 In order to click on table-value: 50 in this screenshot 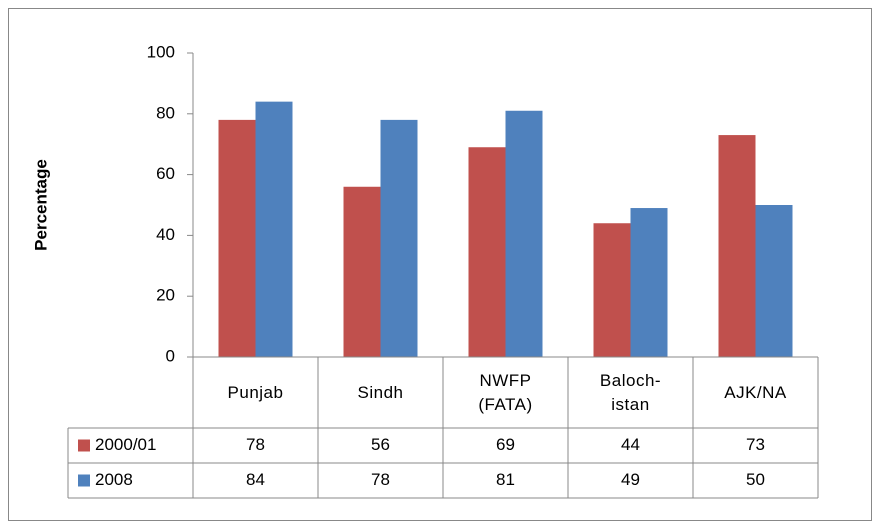, I will do `click(755, 479)`.